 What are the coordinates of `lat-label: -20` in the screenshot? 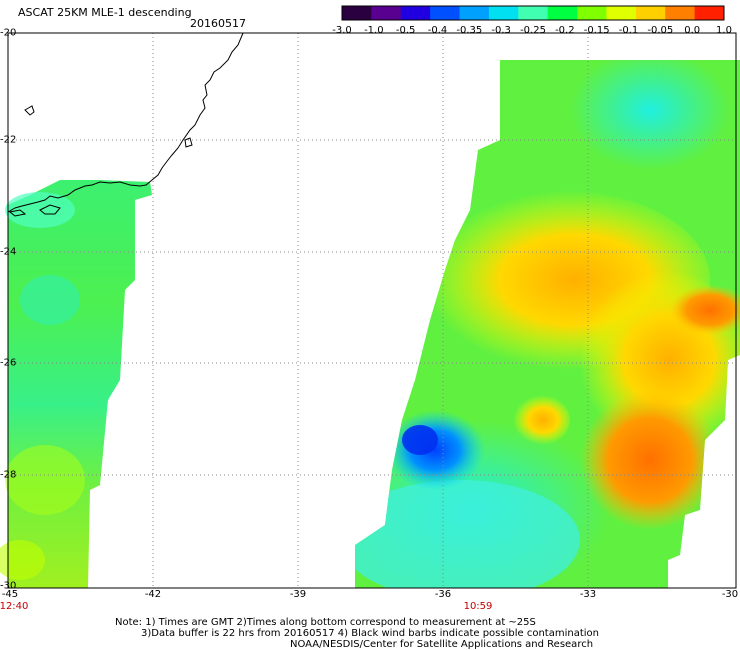 It's located at (8, 33).